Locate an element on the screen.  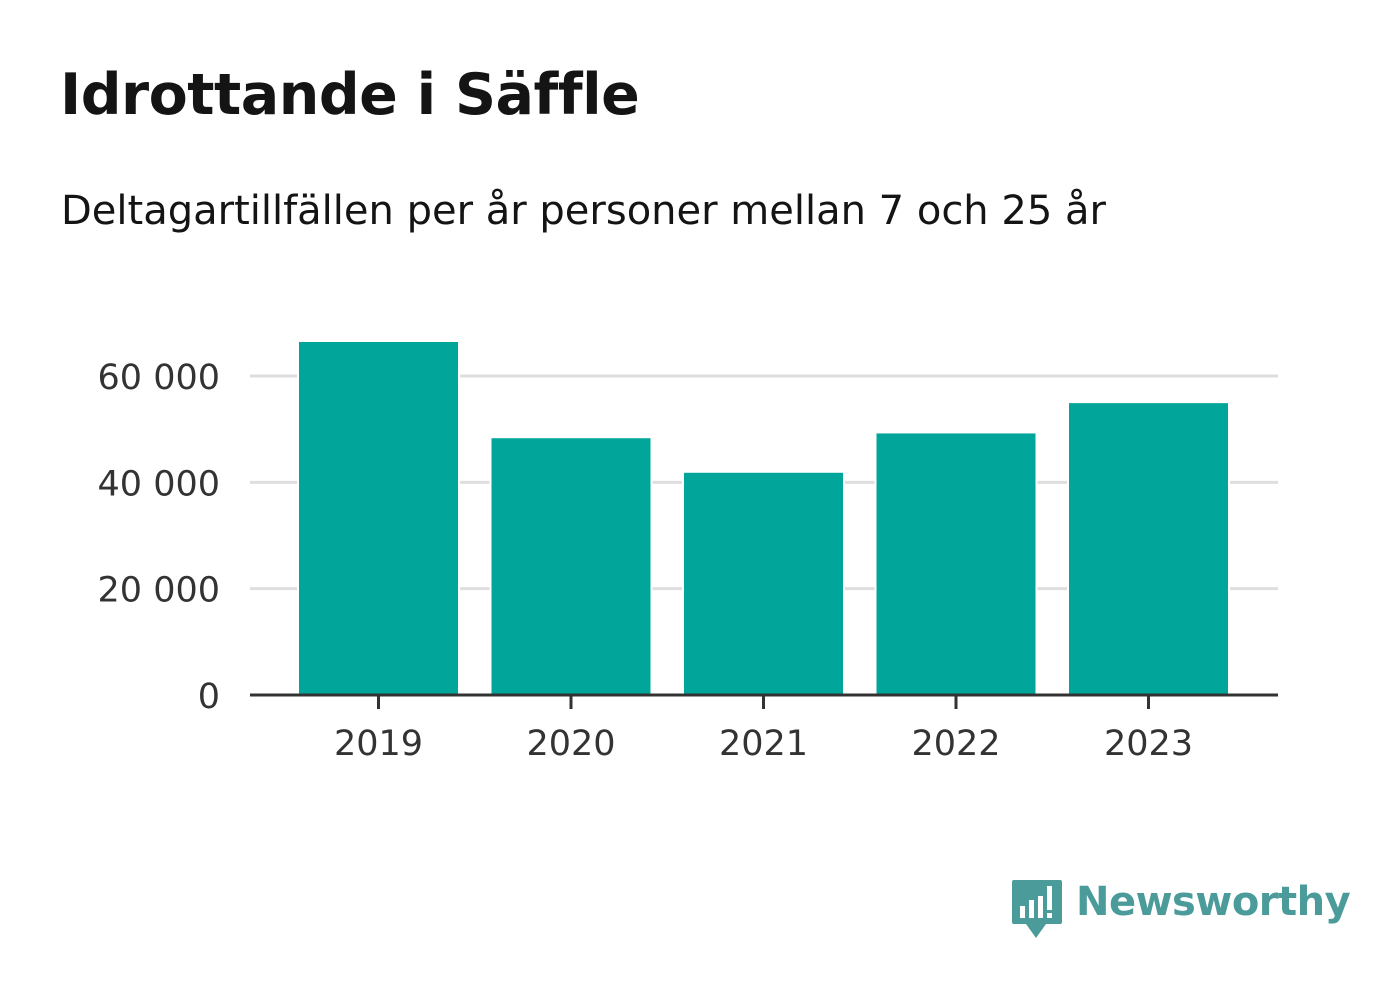
x-tick-label: 2020 is located at coordinates (570, 744).